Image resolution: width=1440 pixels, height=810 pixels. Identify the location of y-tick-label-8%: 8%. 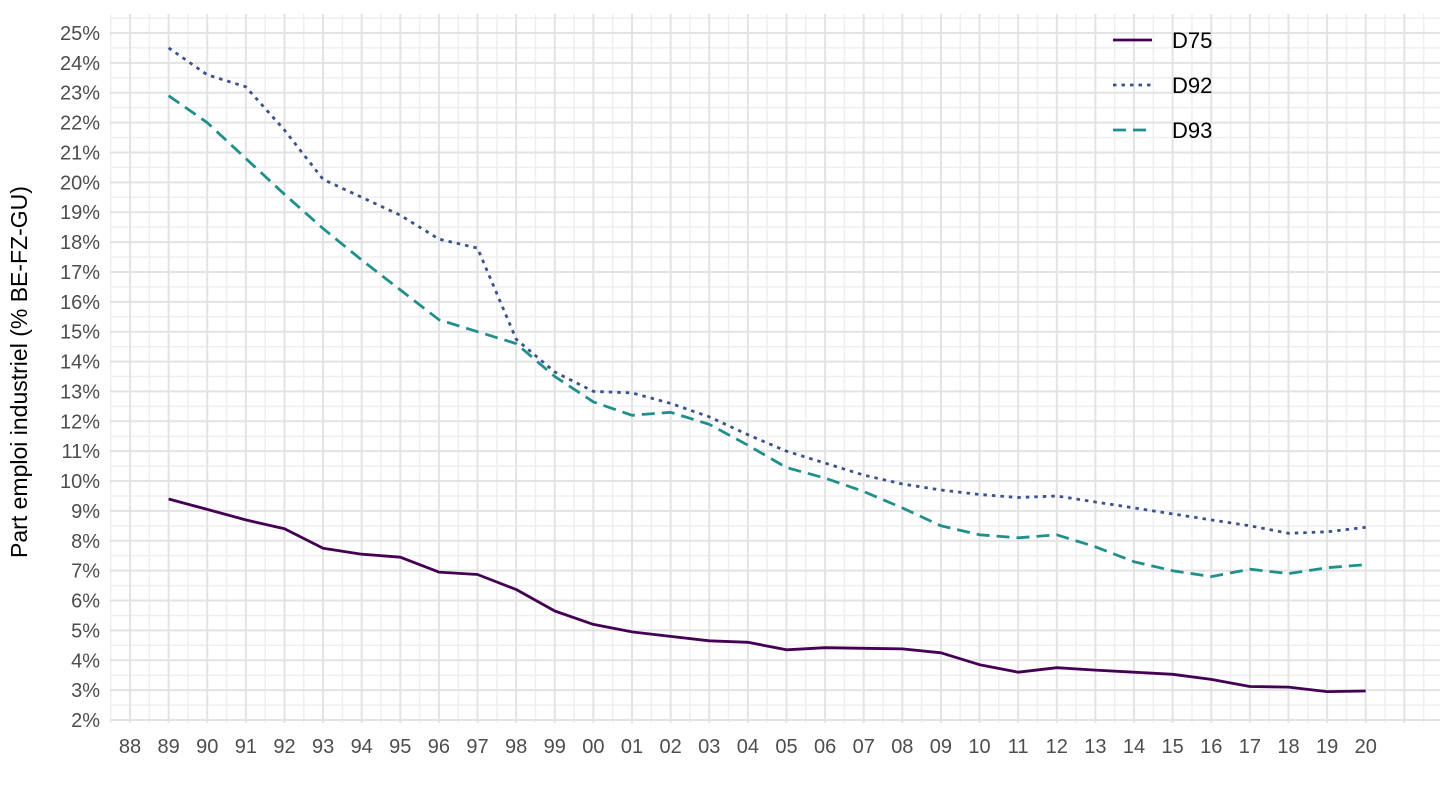
(85, 542).